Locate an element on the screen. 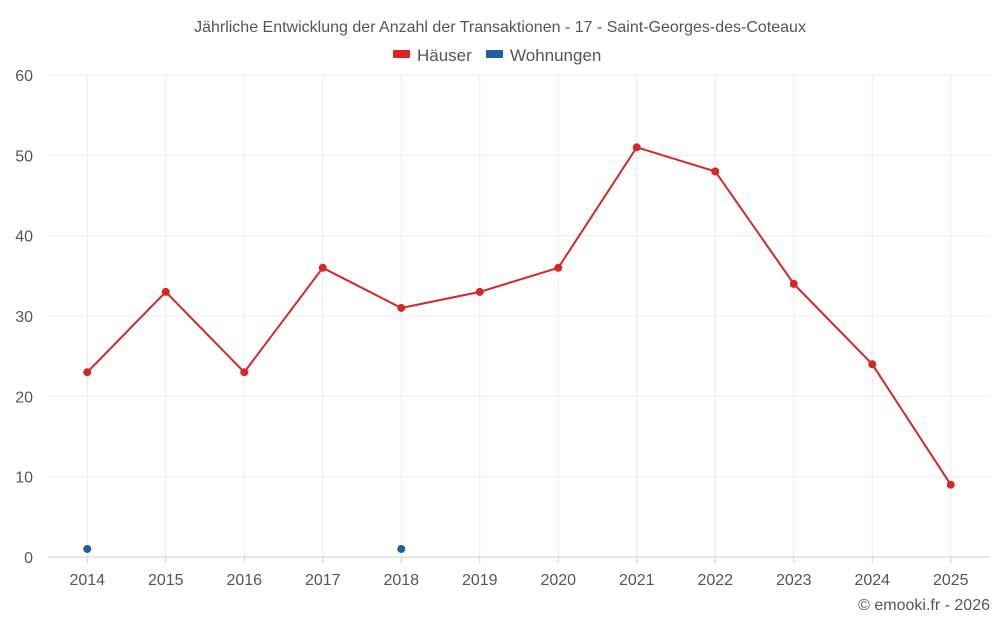 The image size is (1000, 625). x-tick-label: 2019 is located at coordinates (480, 580).